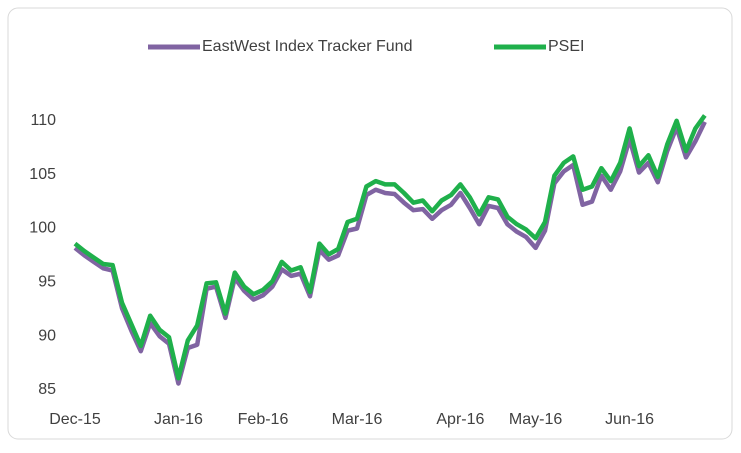 The image size is (741, 453). I want to click on y-tick-label: 95, so click(47, 282).